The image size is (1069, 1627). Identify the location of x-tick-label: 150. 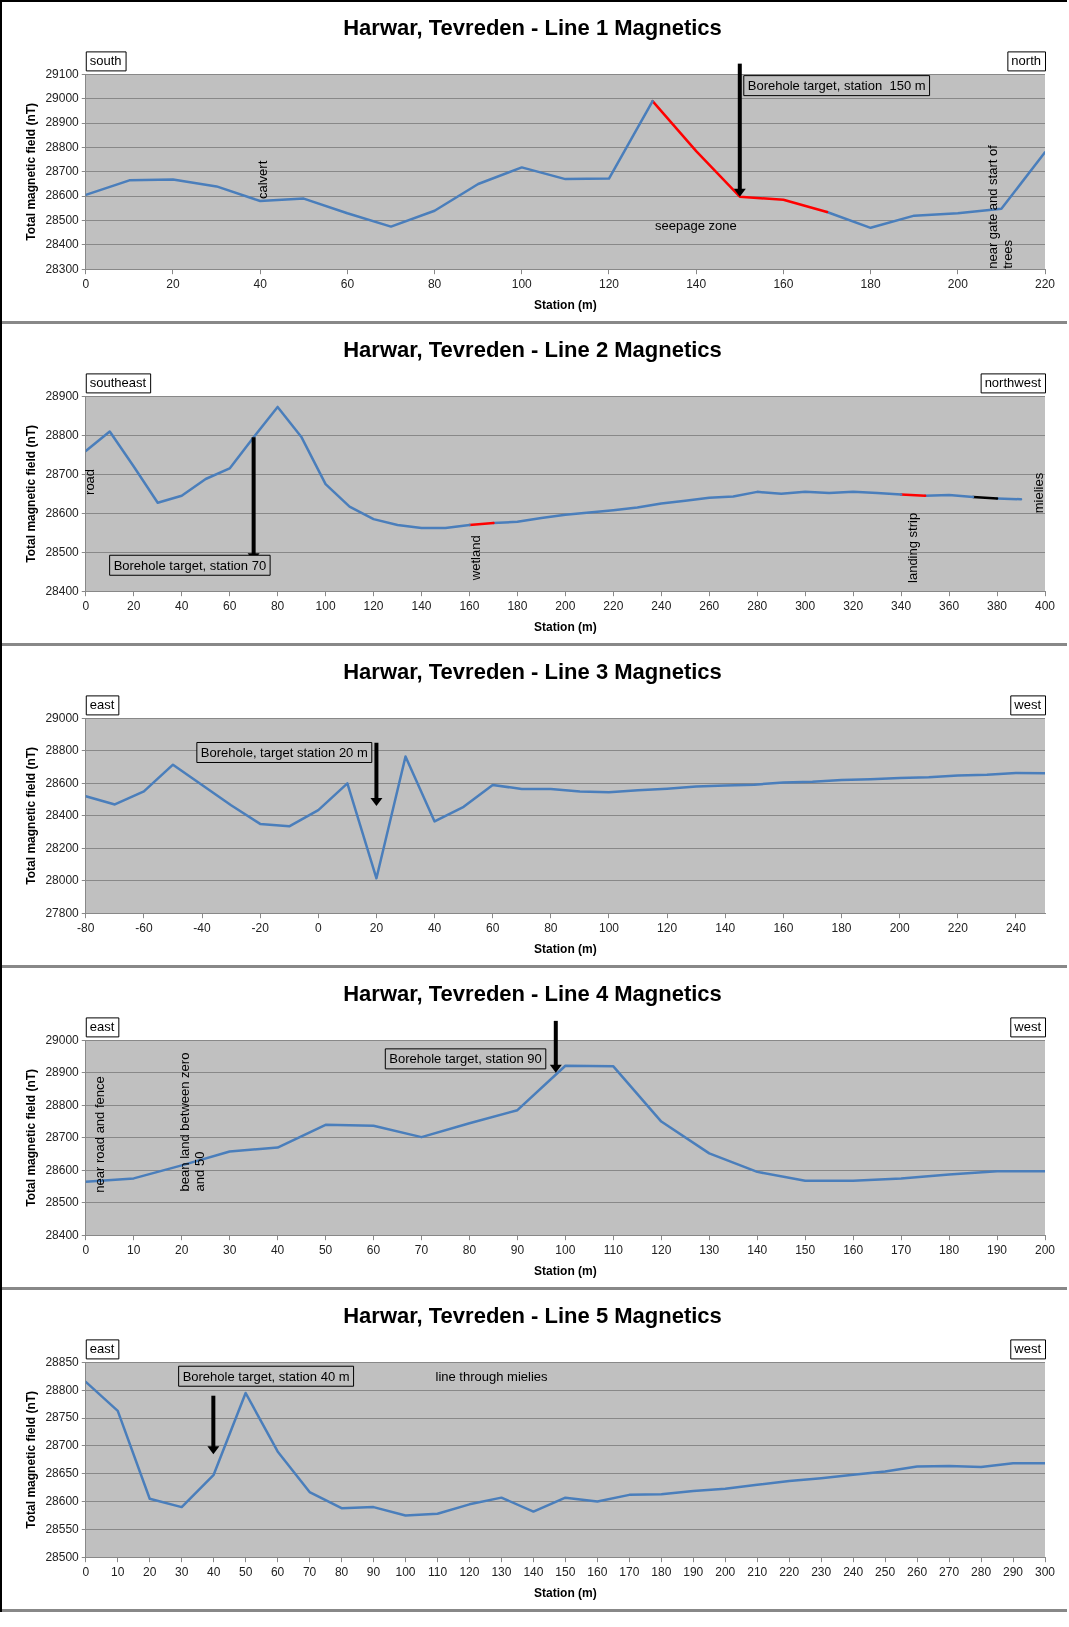
(565, 1571).